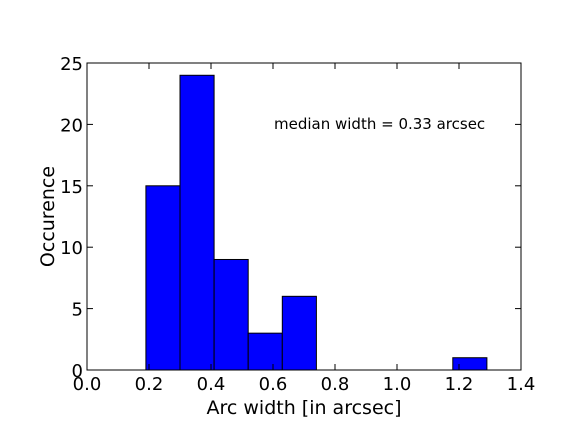  I want to click on x-tick-label: 0.4, so click(211, 384).